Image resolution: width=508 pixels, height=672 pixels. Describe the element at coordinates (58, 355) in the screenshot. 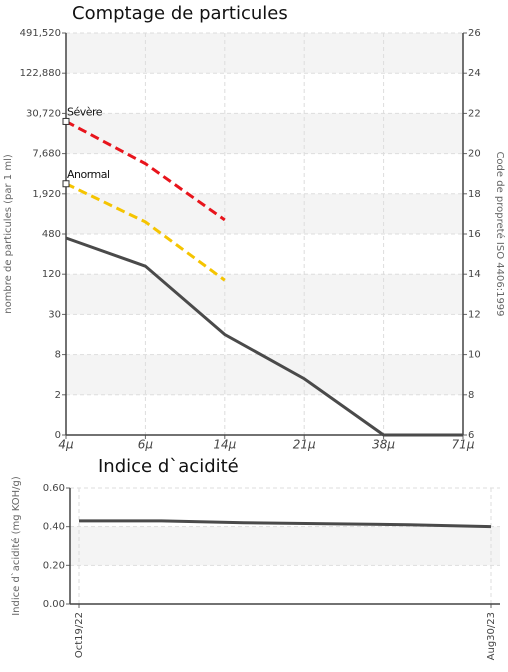

I see `y-tick-label: 8` at that location.